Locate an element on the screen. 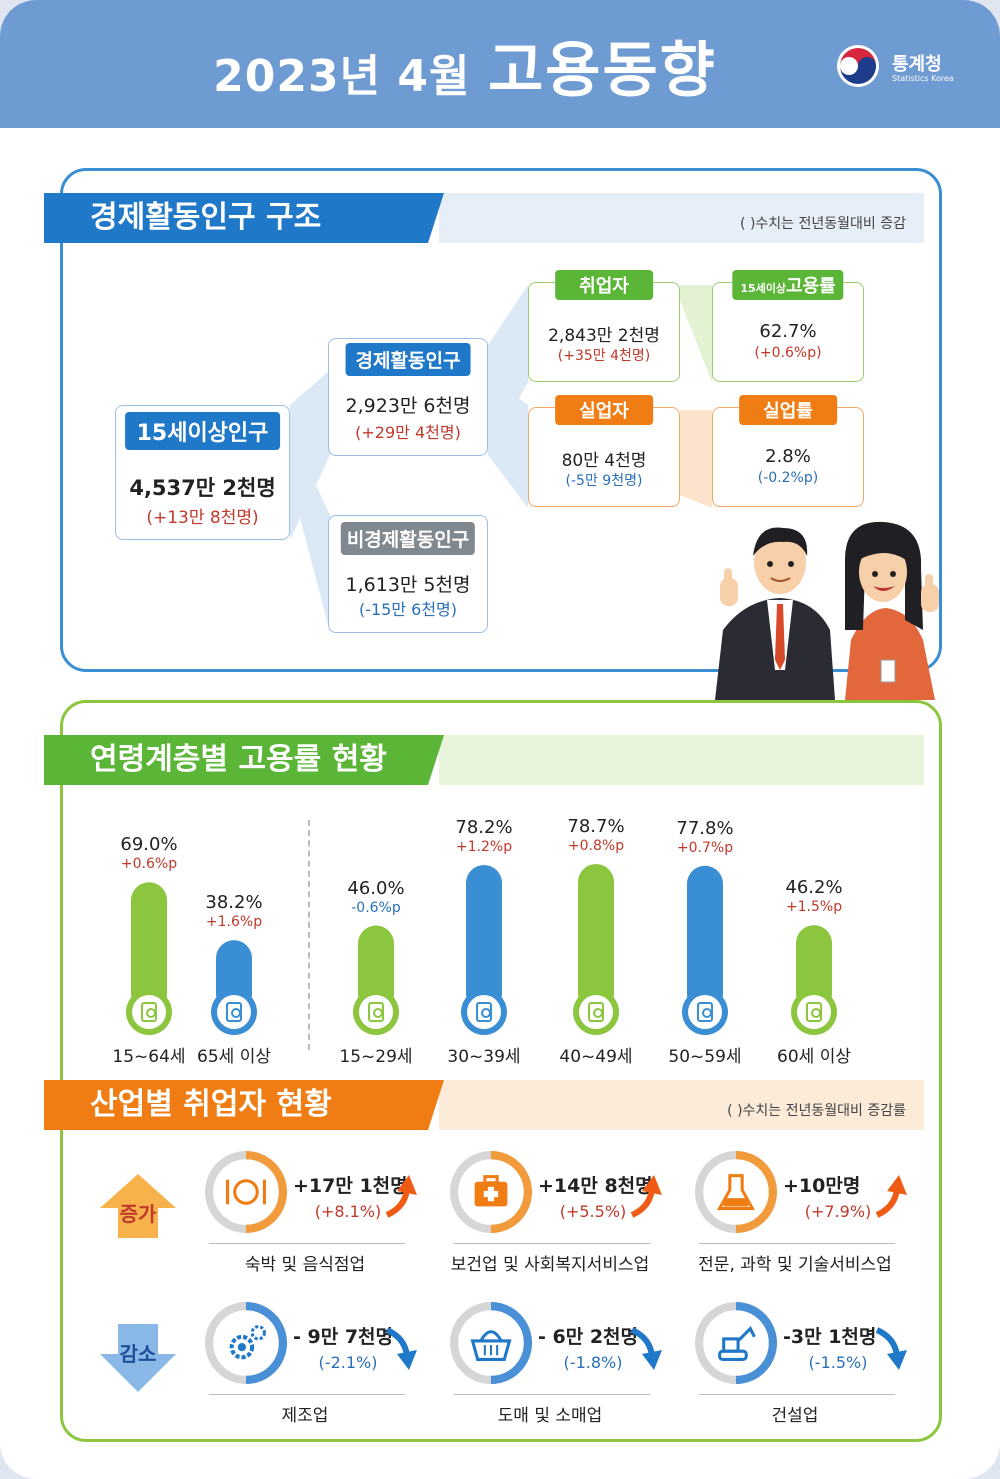 The height and width of the screenshot is (1479, 1000). industry-label: 제조업 is located at coordinates (305, 1416).